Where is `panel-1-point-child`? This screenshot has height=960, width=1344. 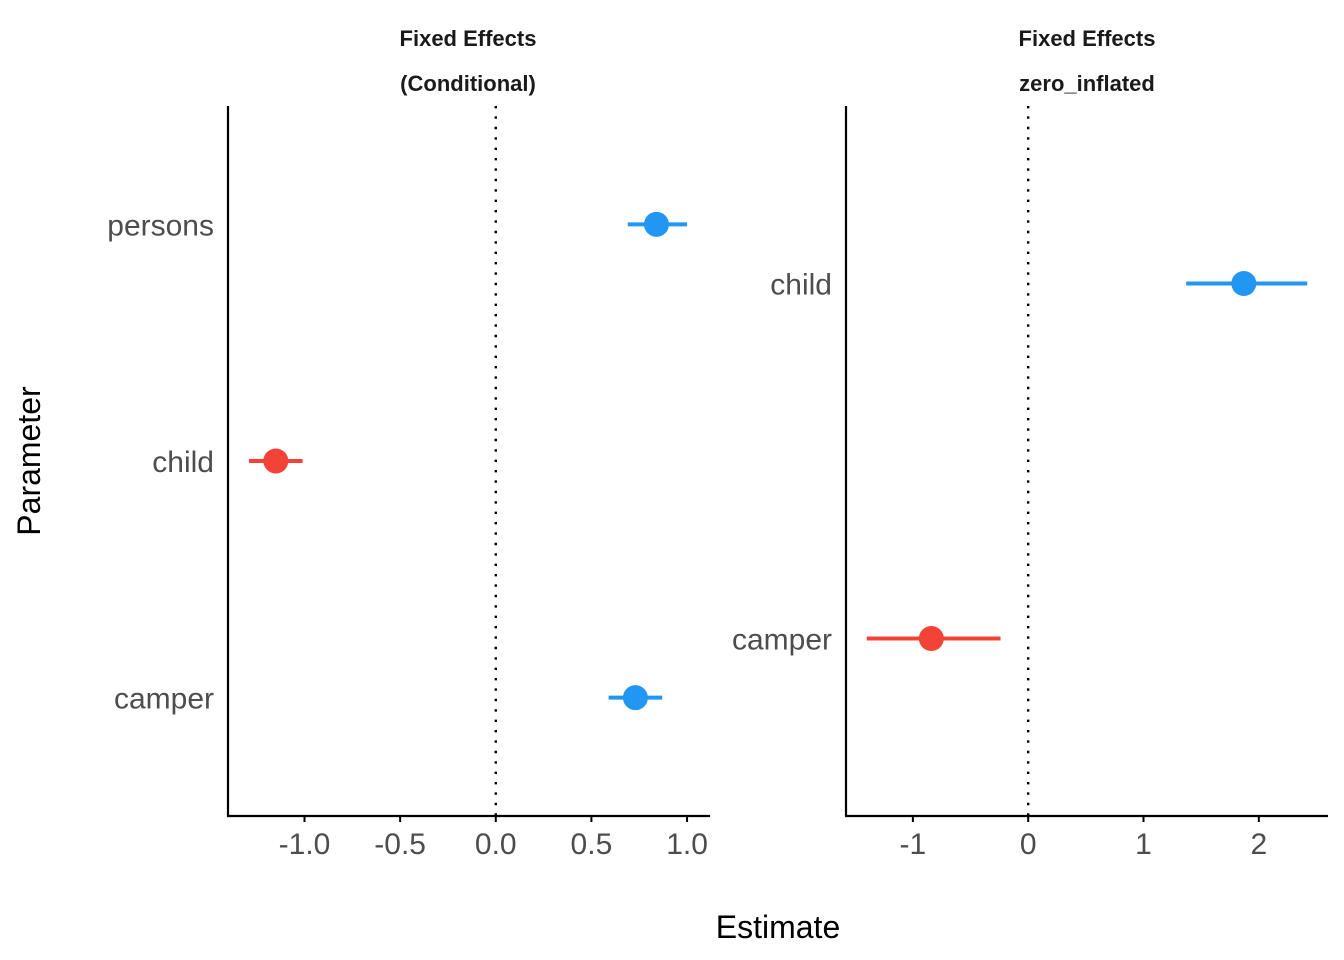
panel-1-point-child is located at coordinates (276, 461).